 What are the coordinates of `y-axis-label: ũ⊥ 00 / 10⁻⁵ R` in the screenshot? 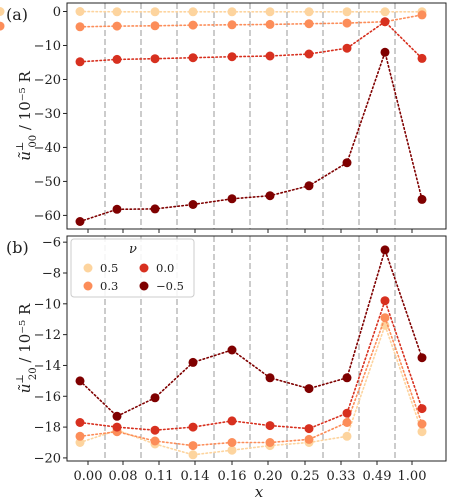 It's located at (27, 116).